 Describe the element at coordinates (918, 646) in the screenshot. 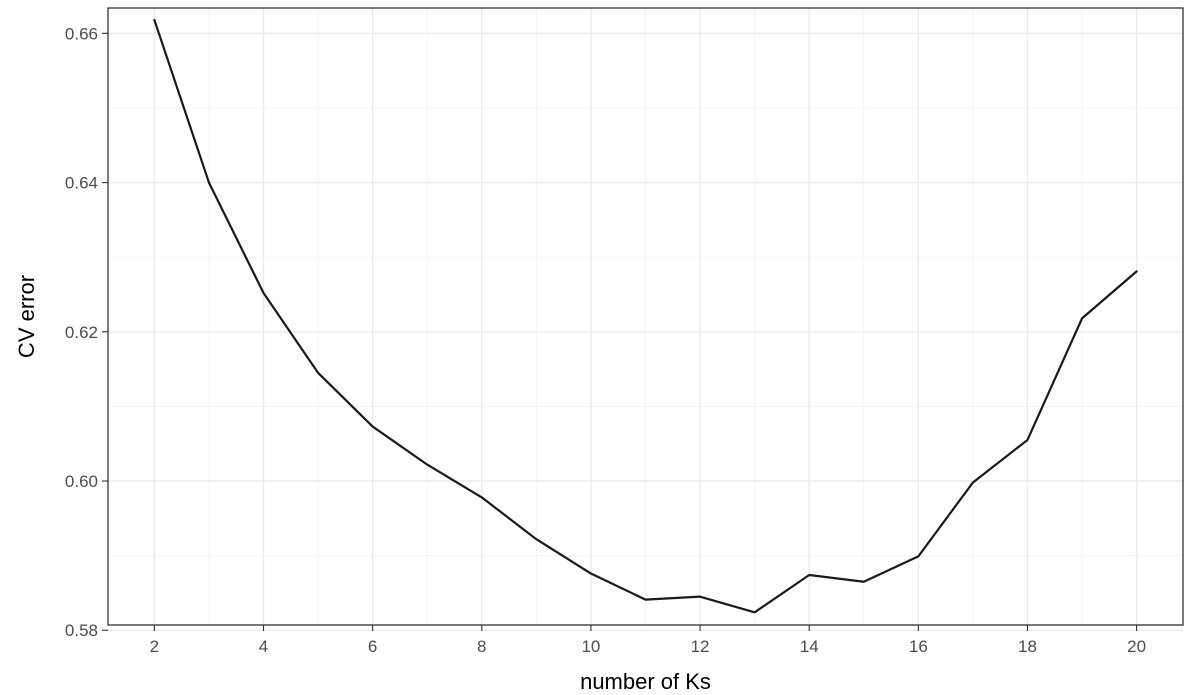

I see `x-tick-label: 16` at that location.